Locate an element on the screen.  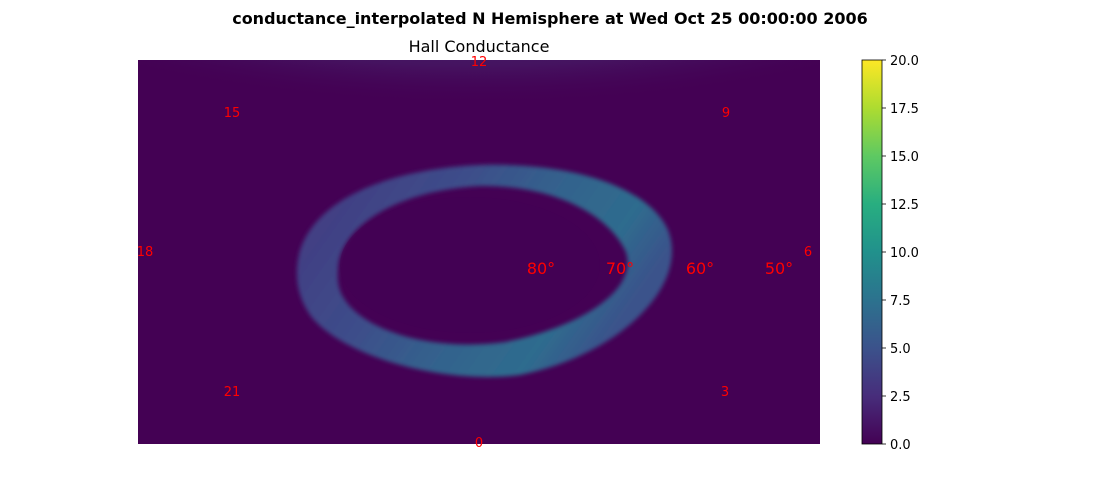
colorbar-gradient is located at coordinates (872, 252).